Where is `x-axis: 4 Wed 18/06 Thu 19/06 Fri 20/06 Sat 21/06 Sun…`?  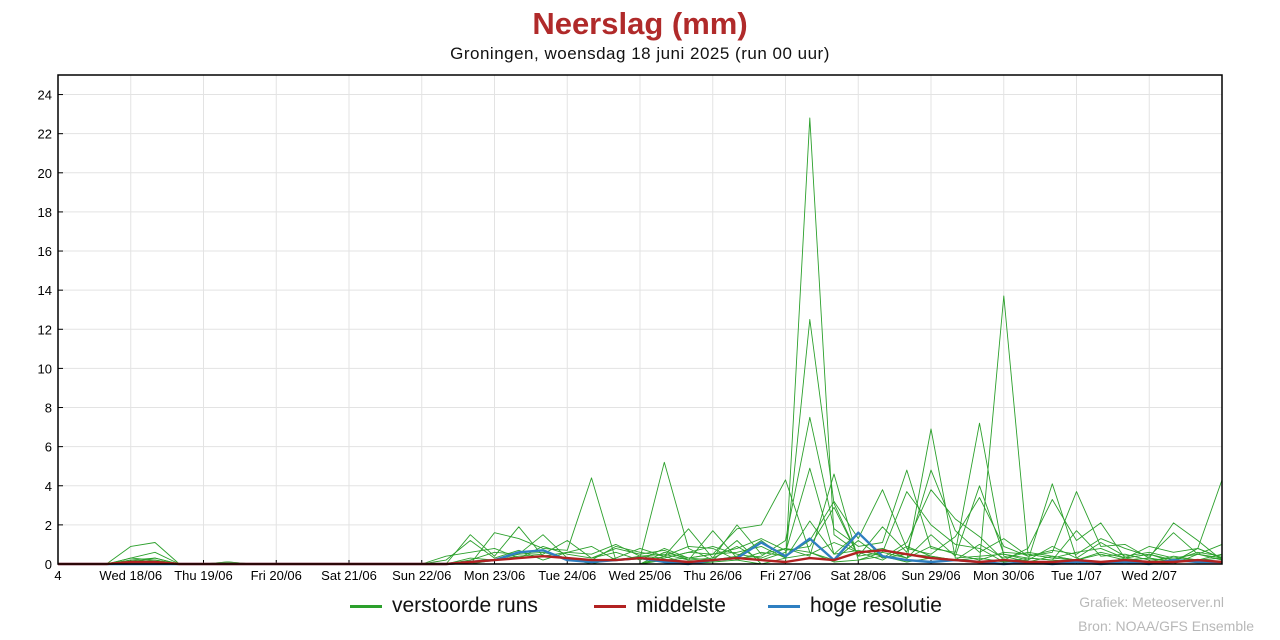 x-axis: 4 Wed 18/06 Thu 19/06 Fri 20/06 Sat 21/06 Sun… is located at coordinates (615, 571).